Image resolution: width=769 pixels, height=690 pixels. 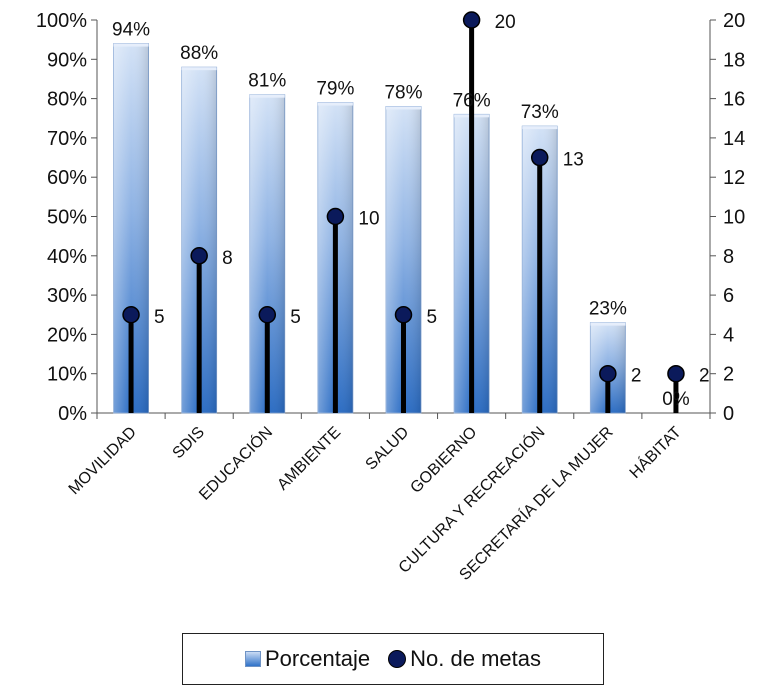 I want to click on bar-data-label: 79%, so click(x=335, y=89).